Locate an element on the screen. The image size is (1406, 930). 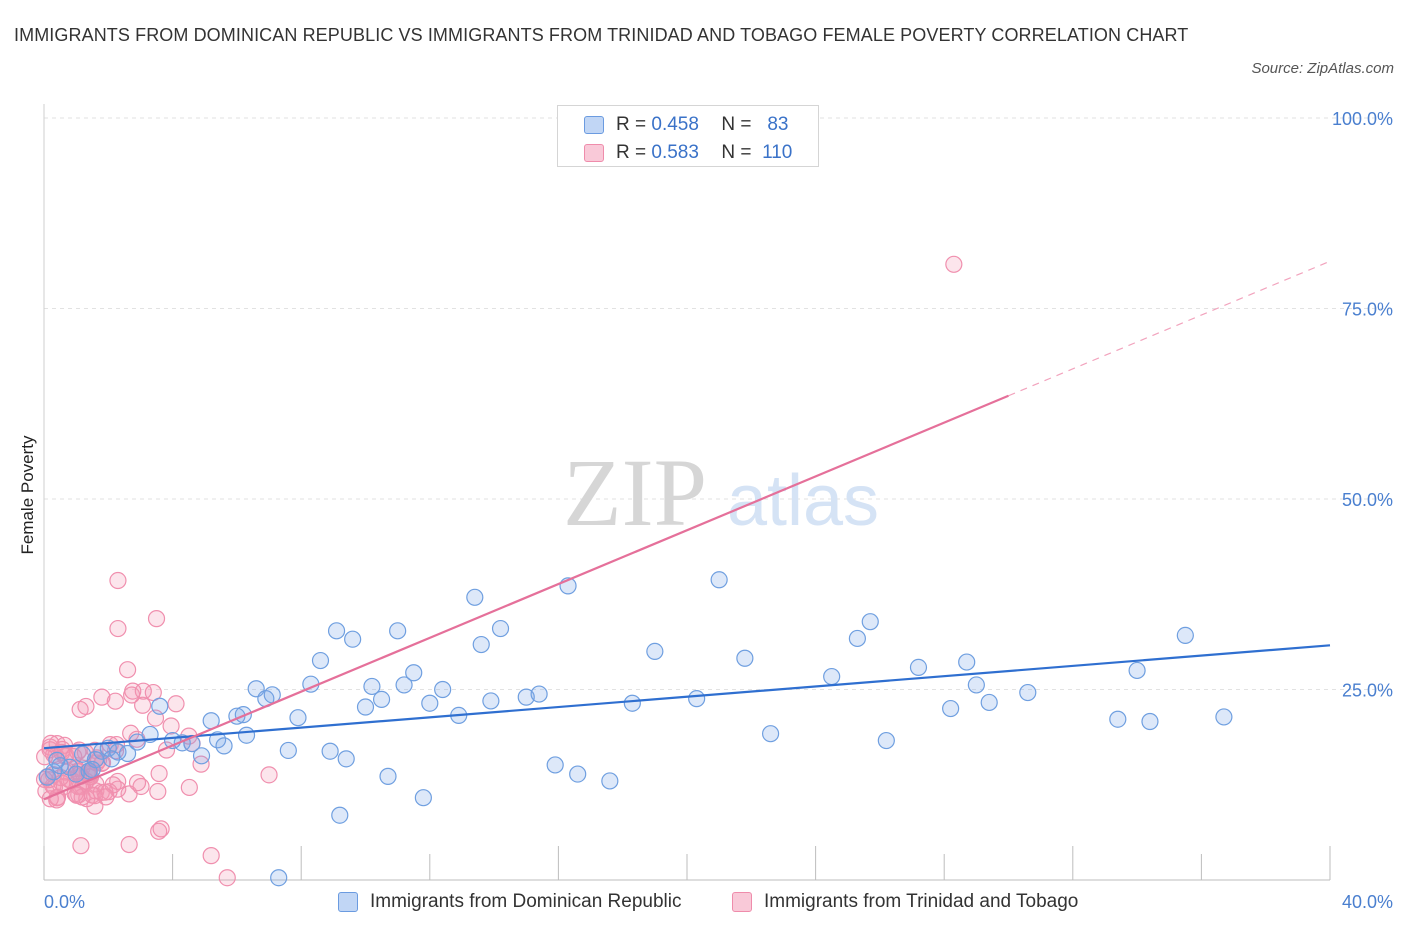
legend-row-trinidad: R = 0.583 N = 110 is located at coordinates (688, 153).